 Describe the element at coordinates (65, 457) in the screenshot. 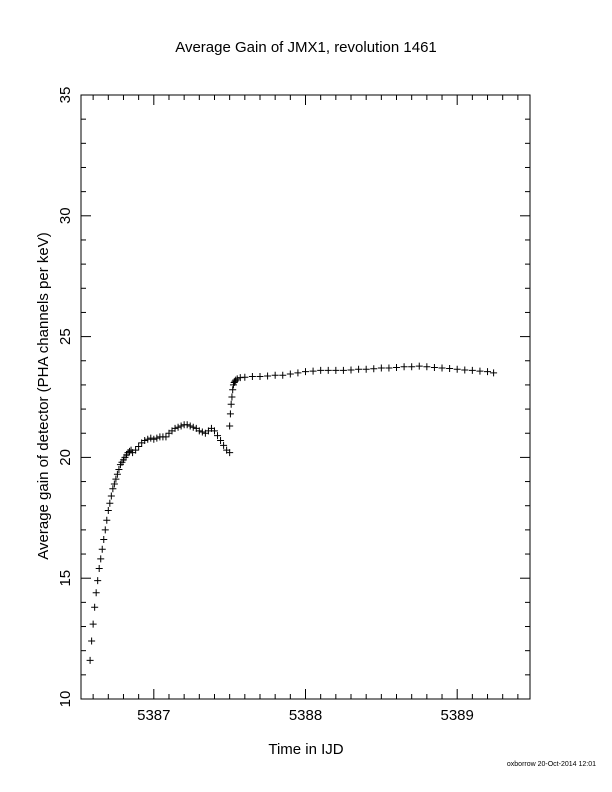

I see `y-tick-label: 20` at that location.